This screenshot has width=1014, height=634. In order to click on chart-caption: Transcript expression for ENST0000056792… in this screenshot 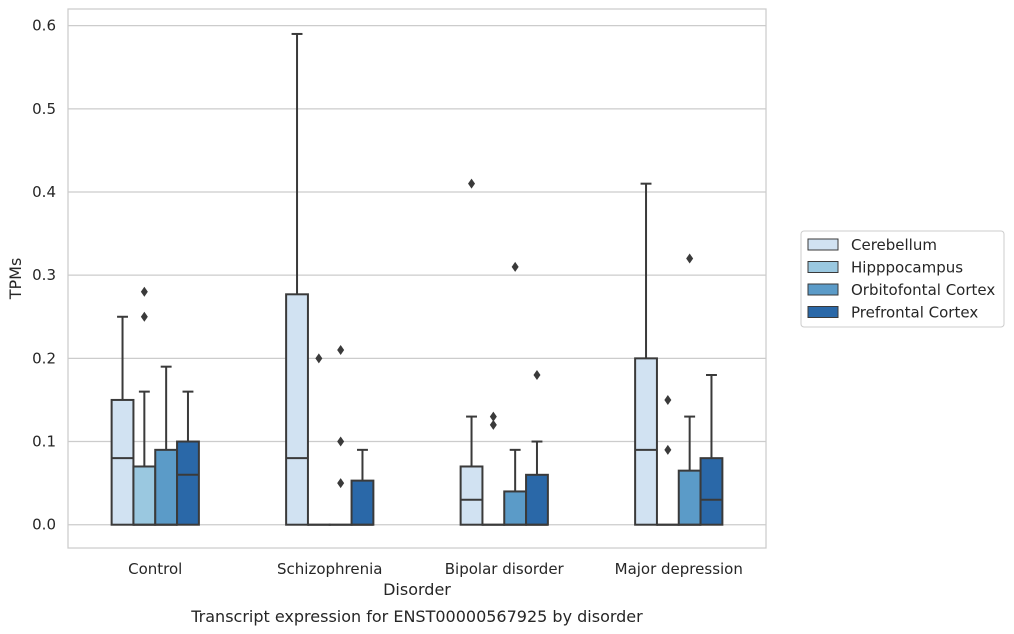, I will do `click(416, 616)`.